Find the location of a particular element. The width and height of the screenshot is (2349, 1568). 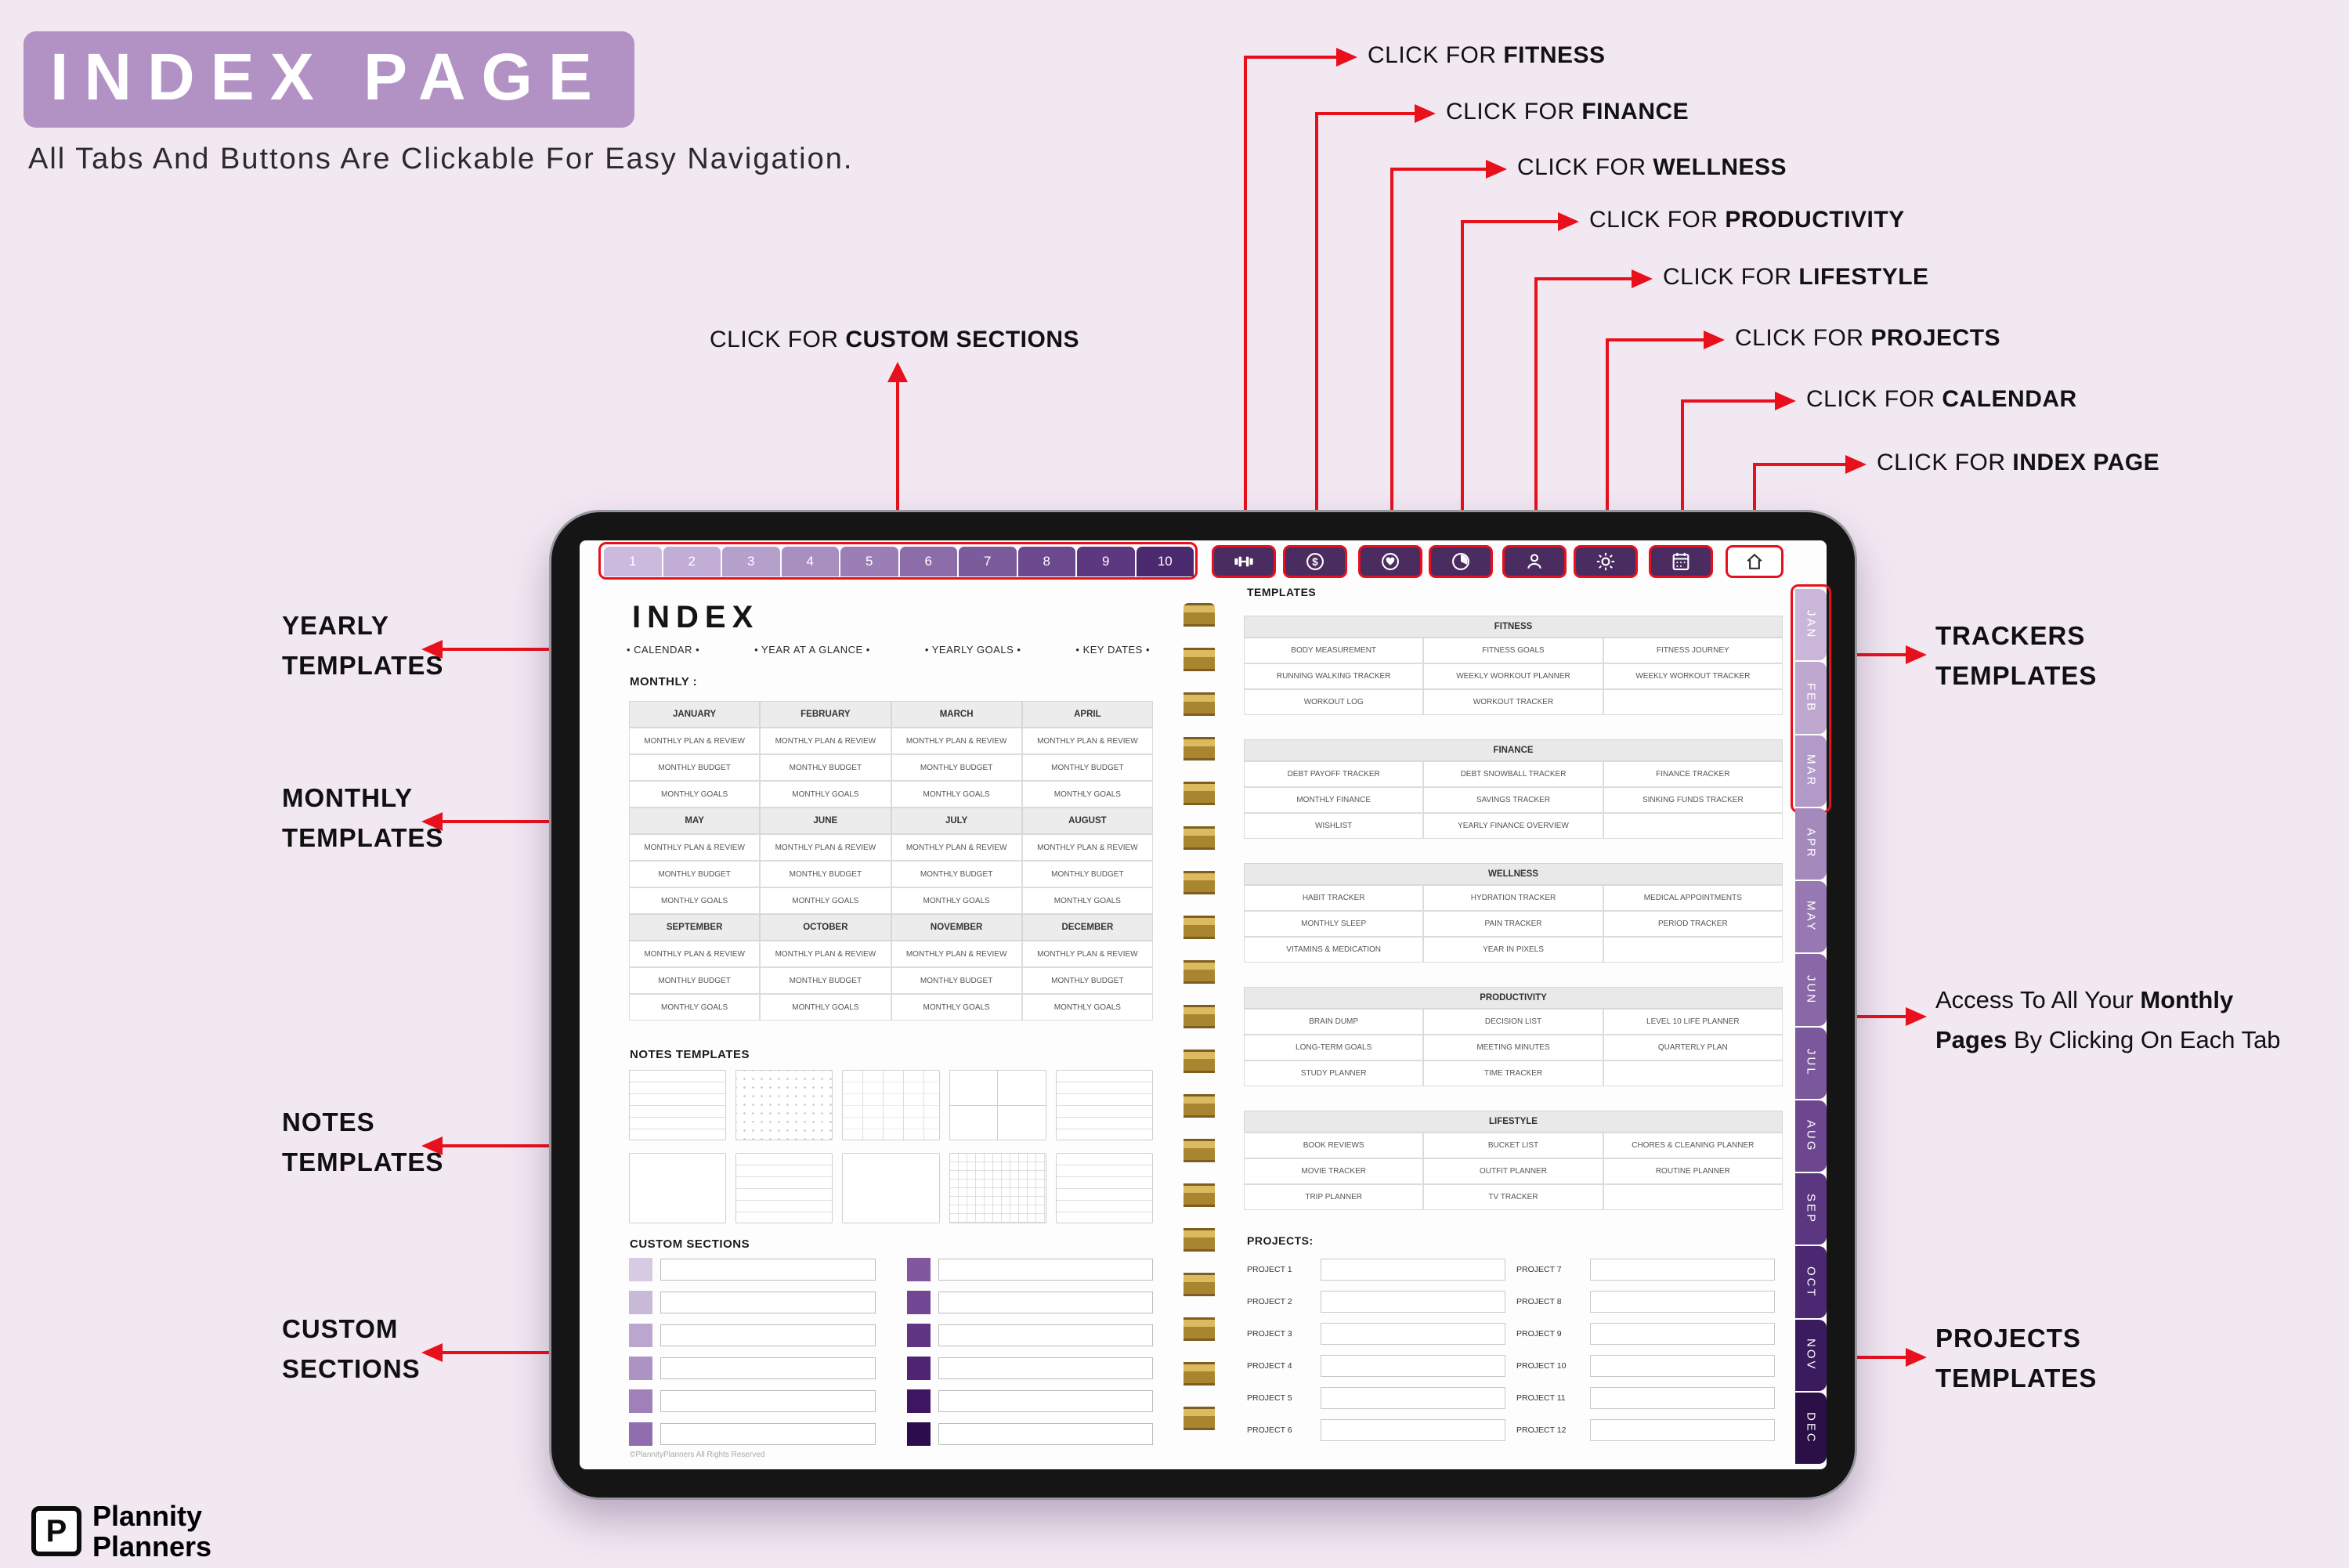

custom-section-tab: 10 is located at coordinates (1165, 561).